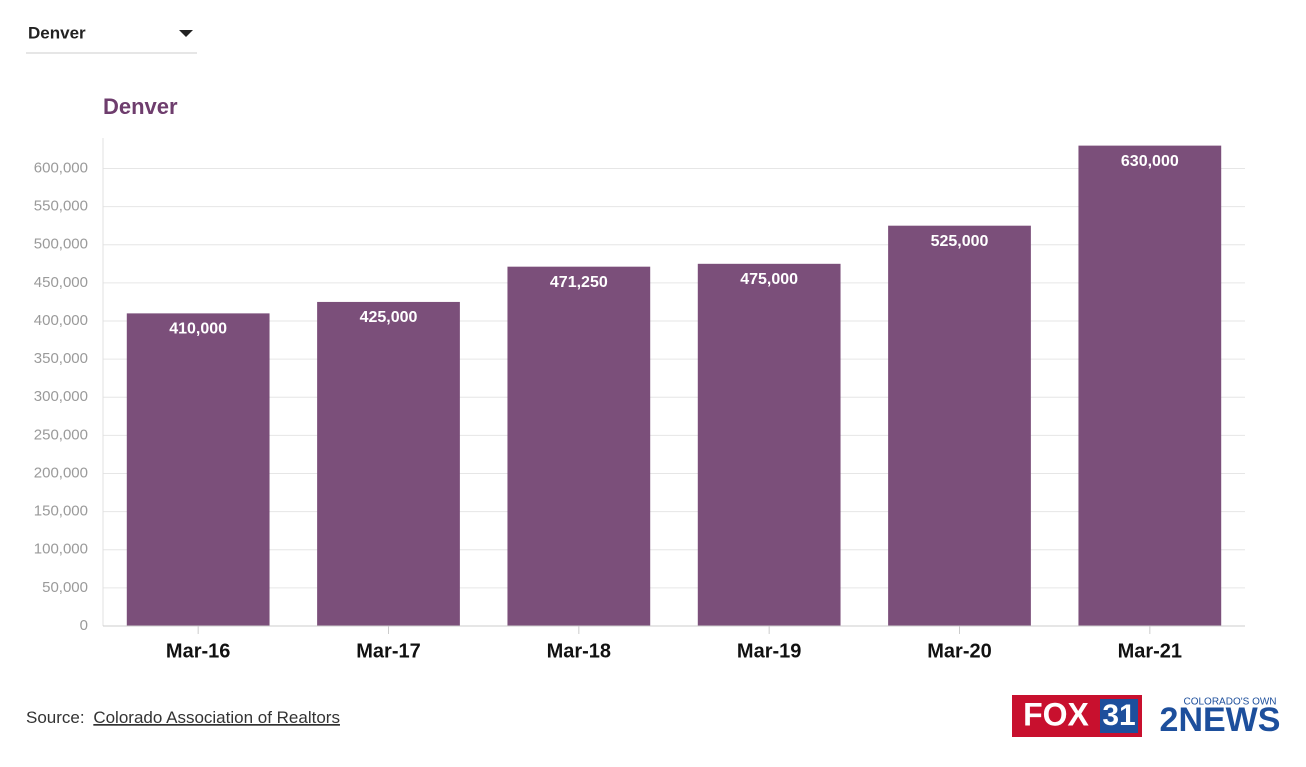 The width and height of the screenshot is (1306, 767). I want to click on chart-title: Denver, so click(140, 106).